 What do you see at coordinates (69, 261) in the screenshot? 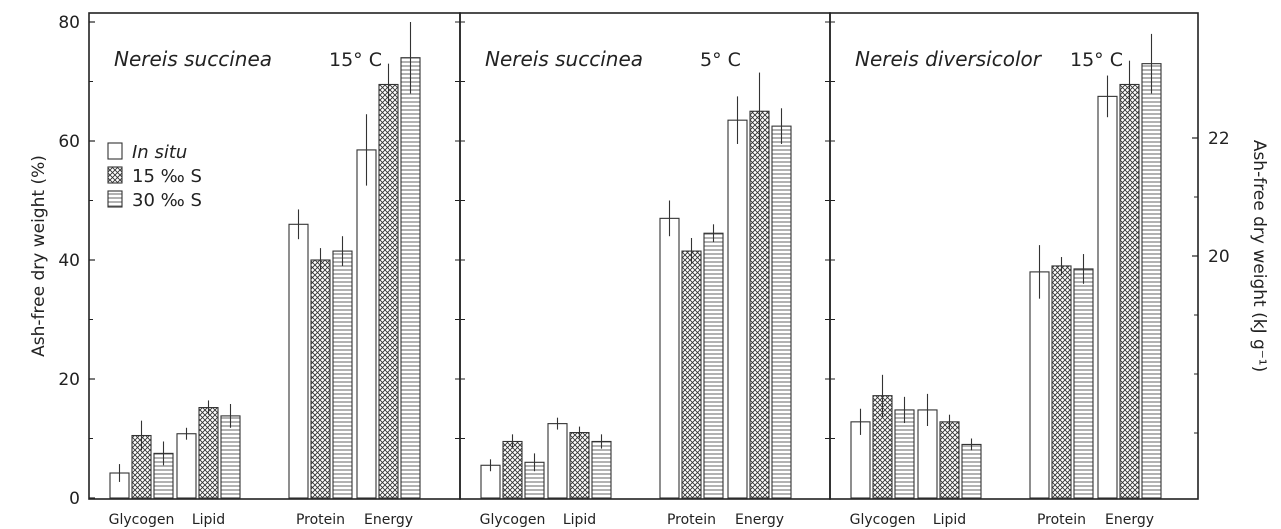
I see `y-tick-label: 40` at bounding box center [69, 261].